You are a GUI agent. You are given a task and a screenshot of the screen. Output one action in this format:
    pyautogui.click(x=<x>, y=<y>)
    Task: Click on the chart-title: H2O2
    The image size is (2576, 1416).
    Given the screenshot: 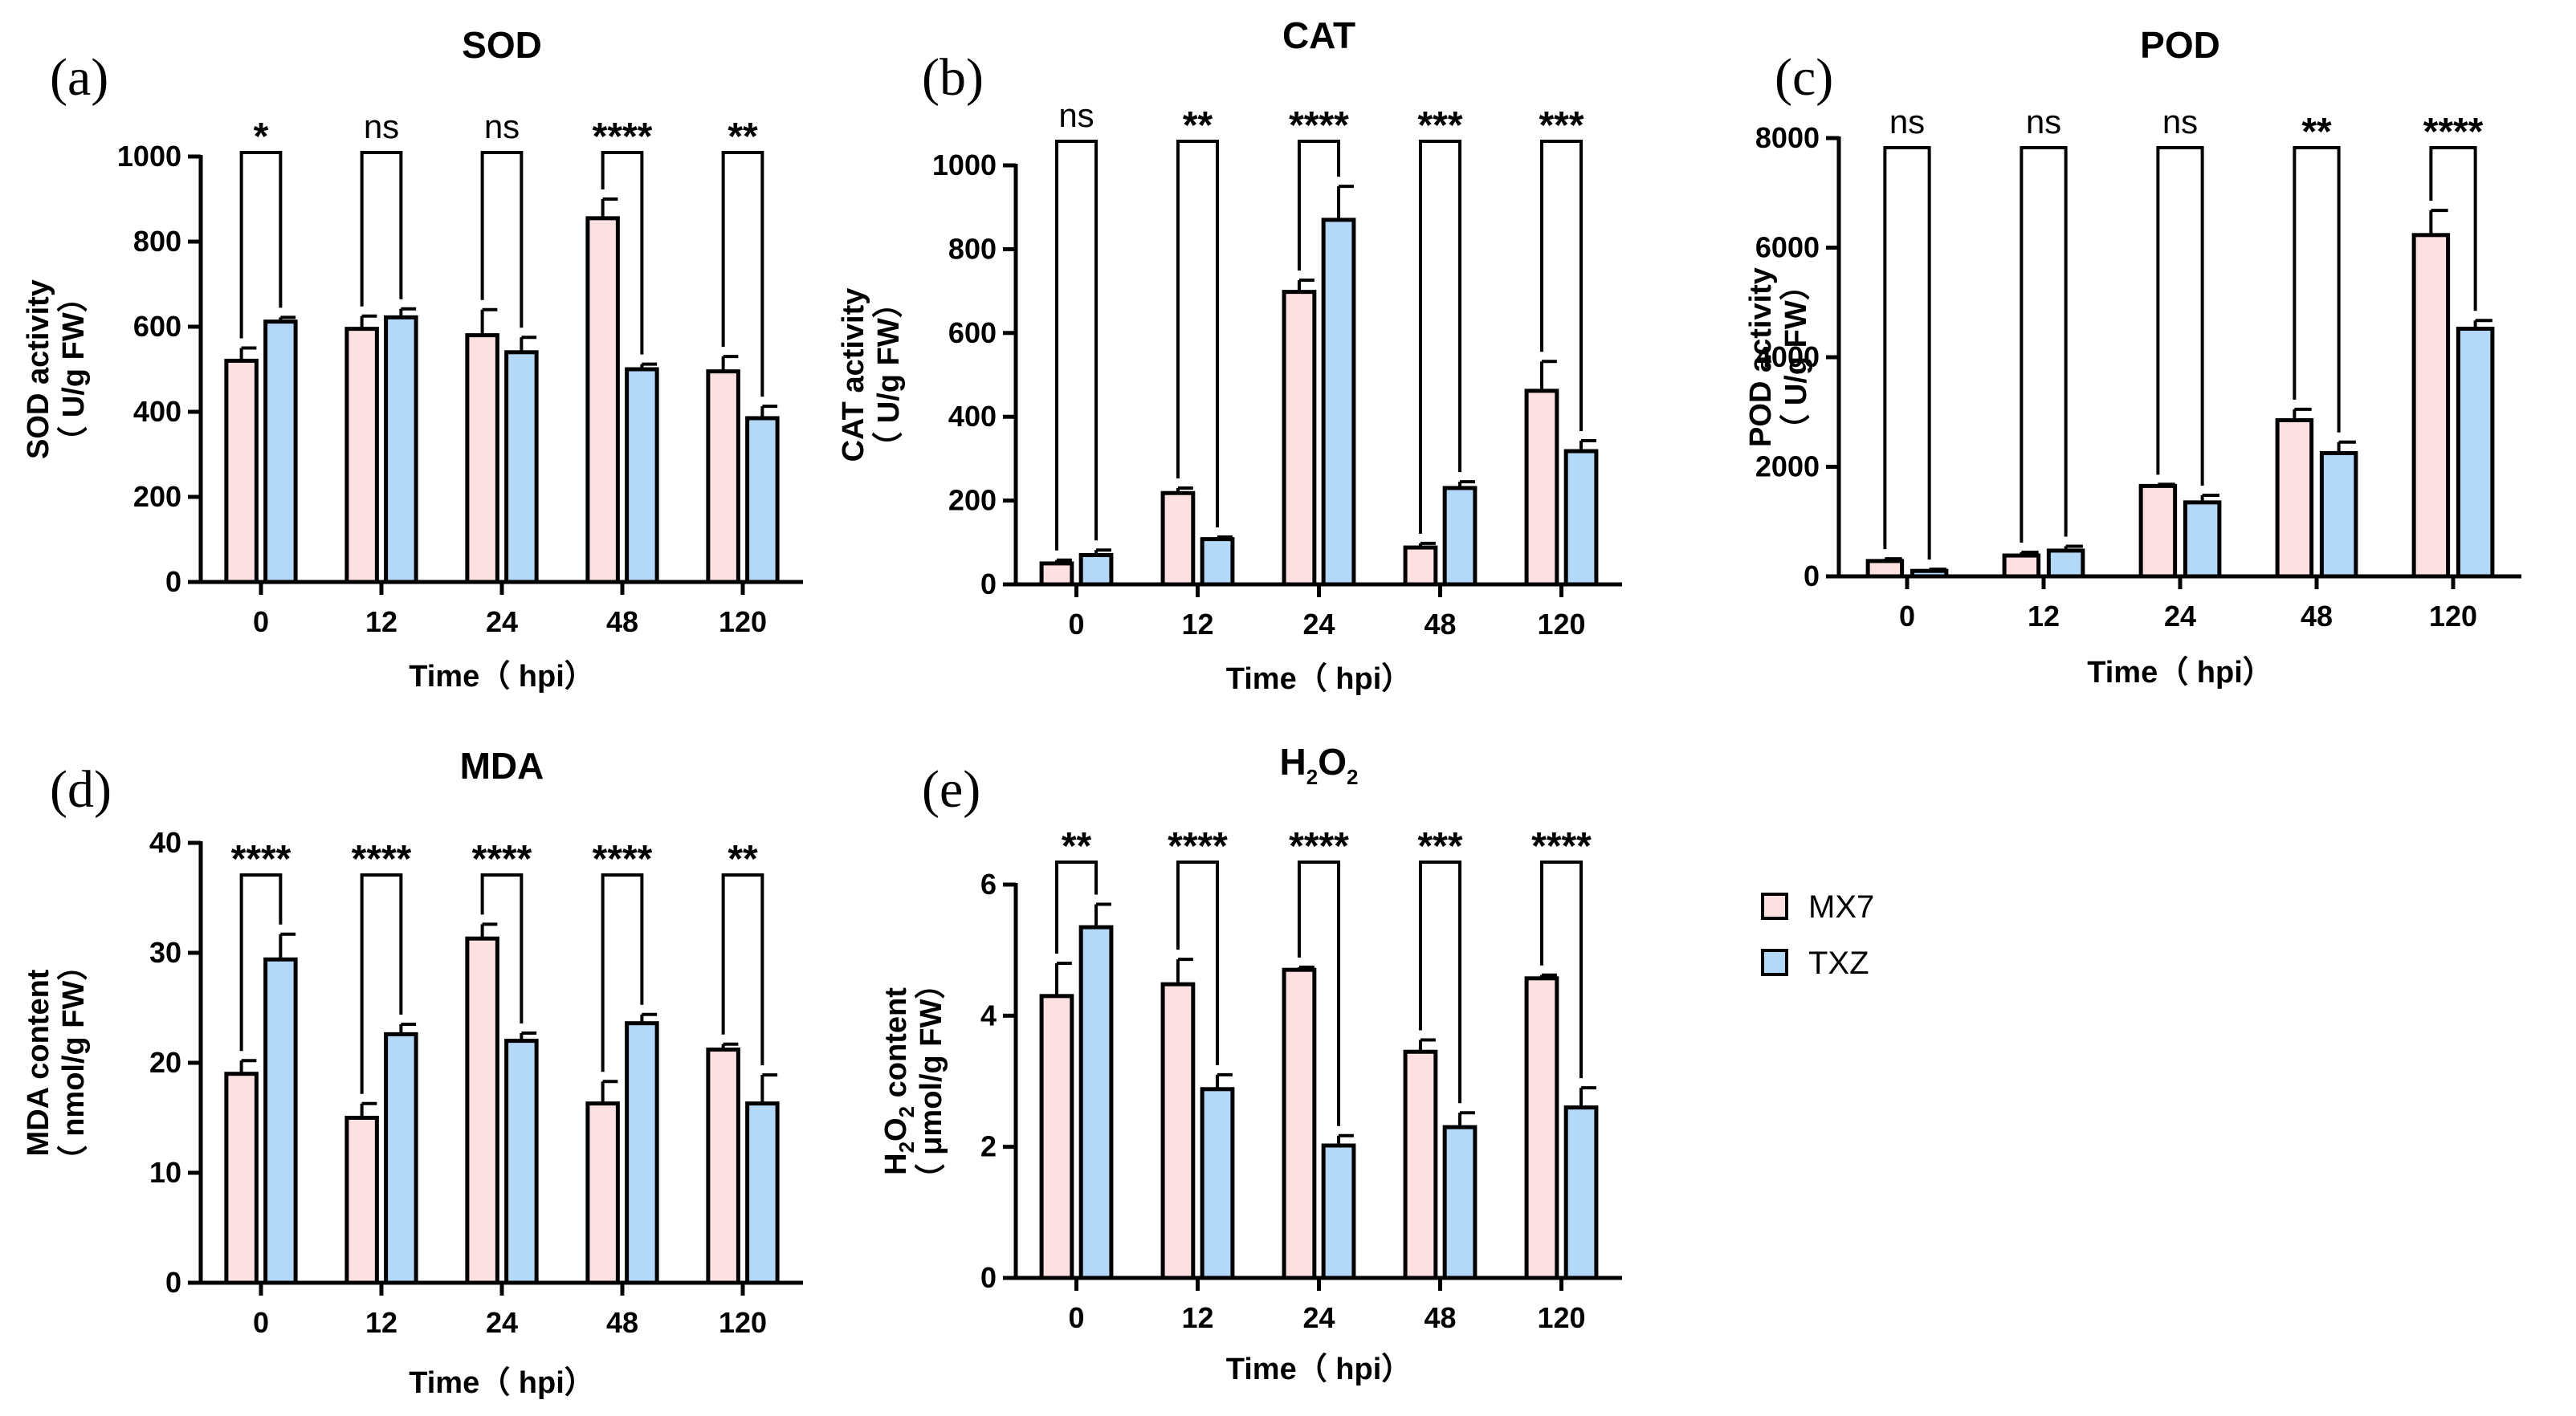 What is the action you would take?
    pyautogui.click(x=1319, y=765)
    